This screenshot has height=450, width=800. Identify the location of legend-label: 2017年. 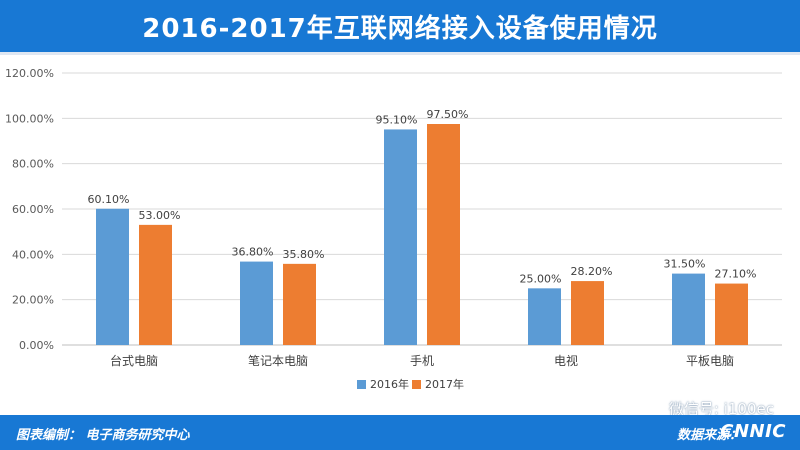
(444, 384).